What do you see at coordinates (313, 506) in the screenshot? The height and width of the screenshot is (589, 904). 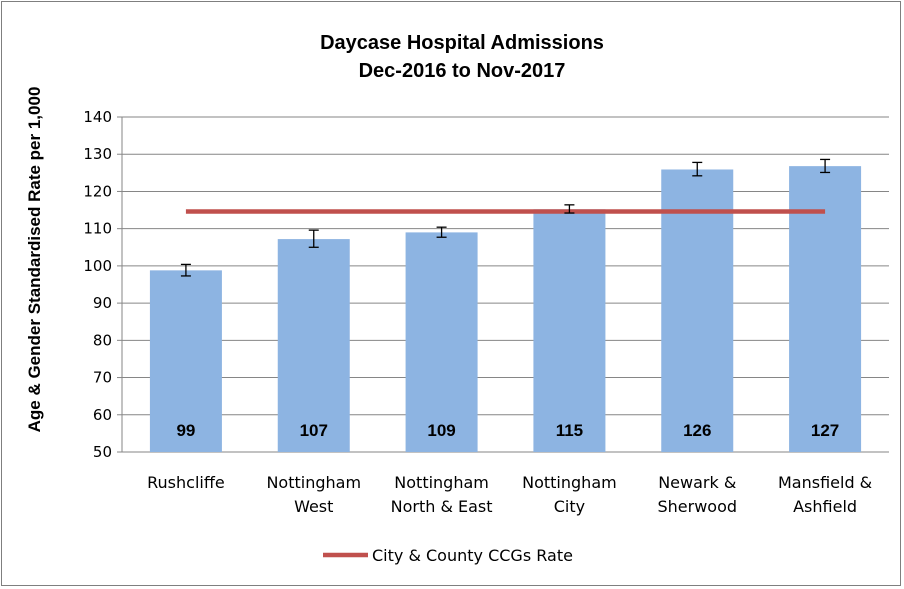 I see `category-label-2-line-2: West` at bounding box center [313, 506].